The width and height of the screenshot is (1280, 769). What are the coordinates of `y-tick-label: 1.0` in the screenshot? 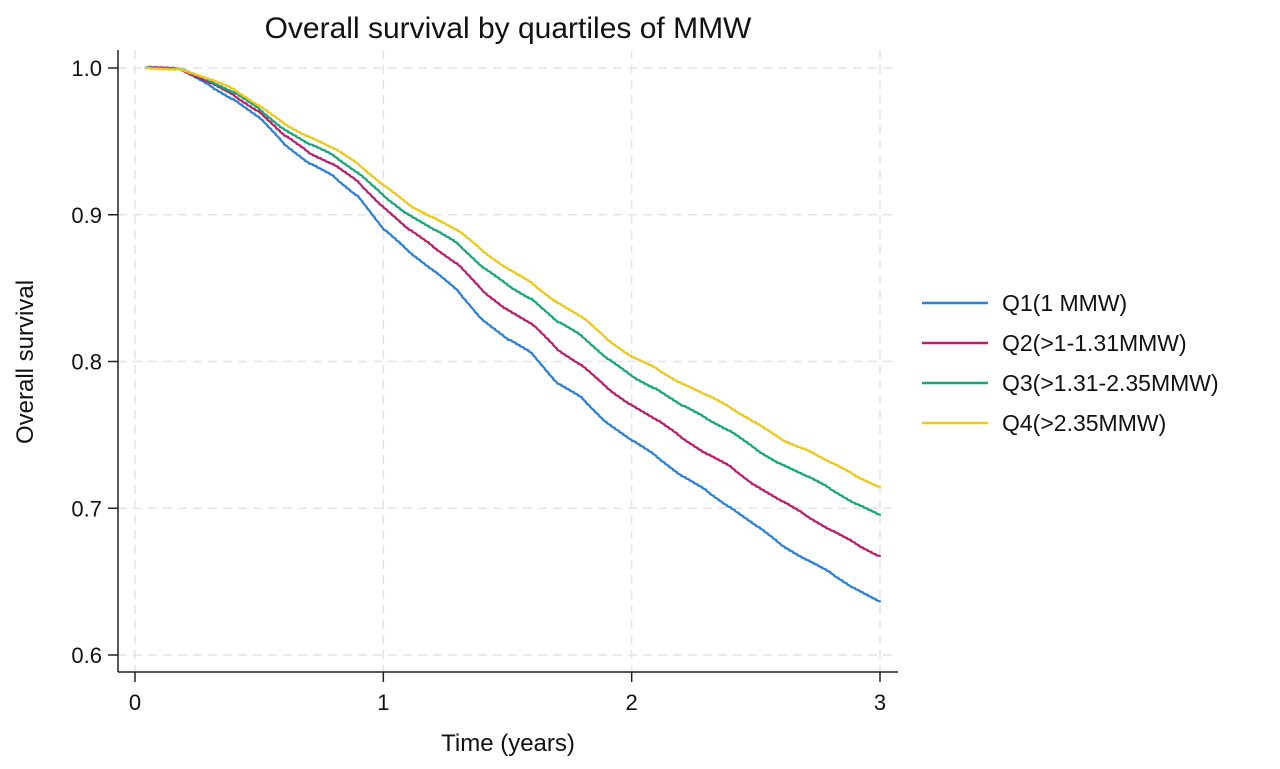 It's located at (86, 68).